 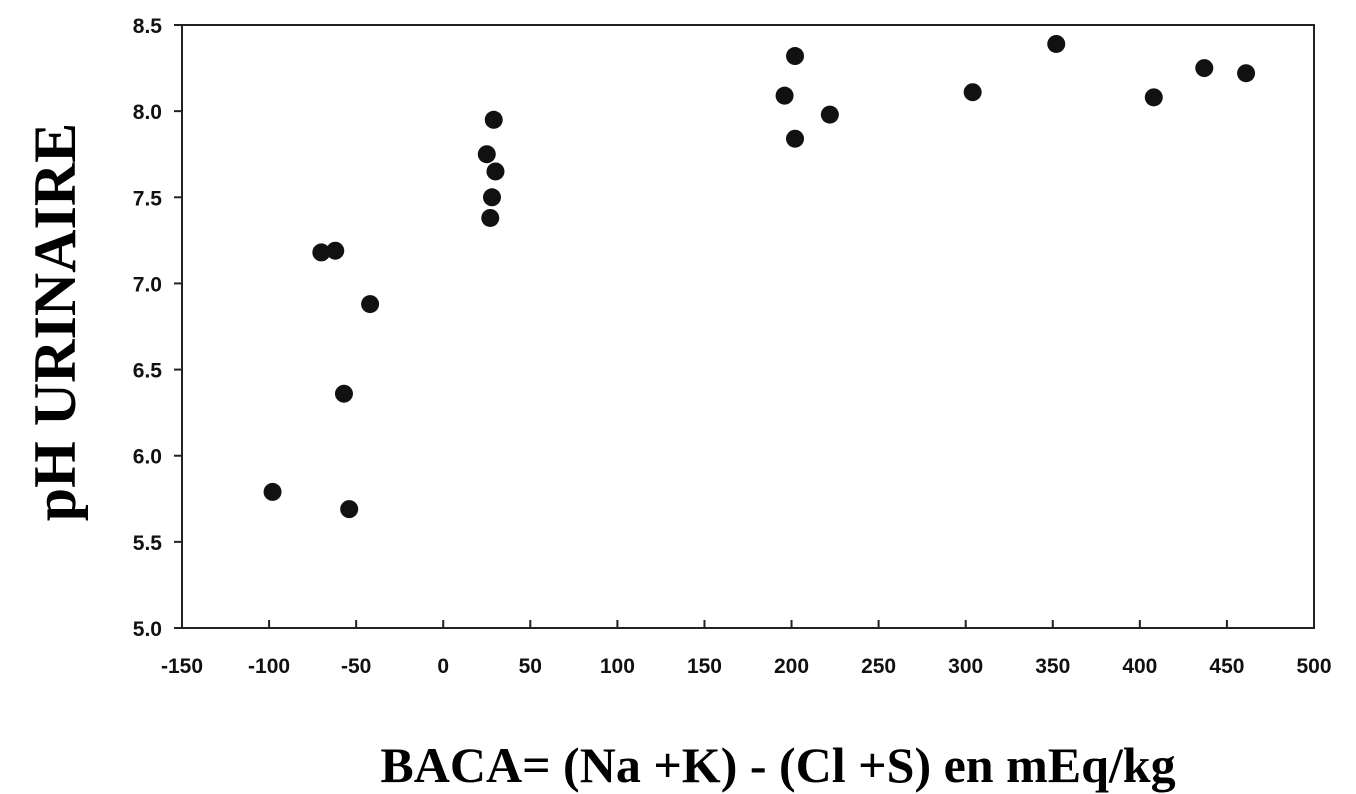 What do you see at coordinates (1313, 666) in the screenshot?
I see `x-tick-label: 500` at bounding box center [1313, 666].